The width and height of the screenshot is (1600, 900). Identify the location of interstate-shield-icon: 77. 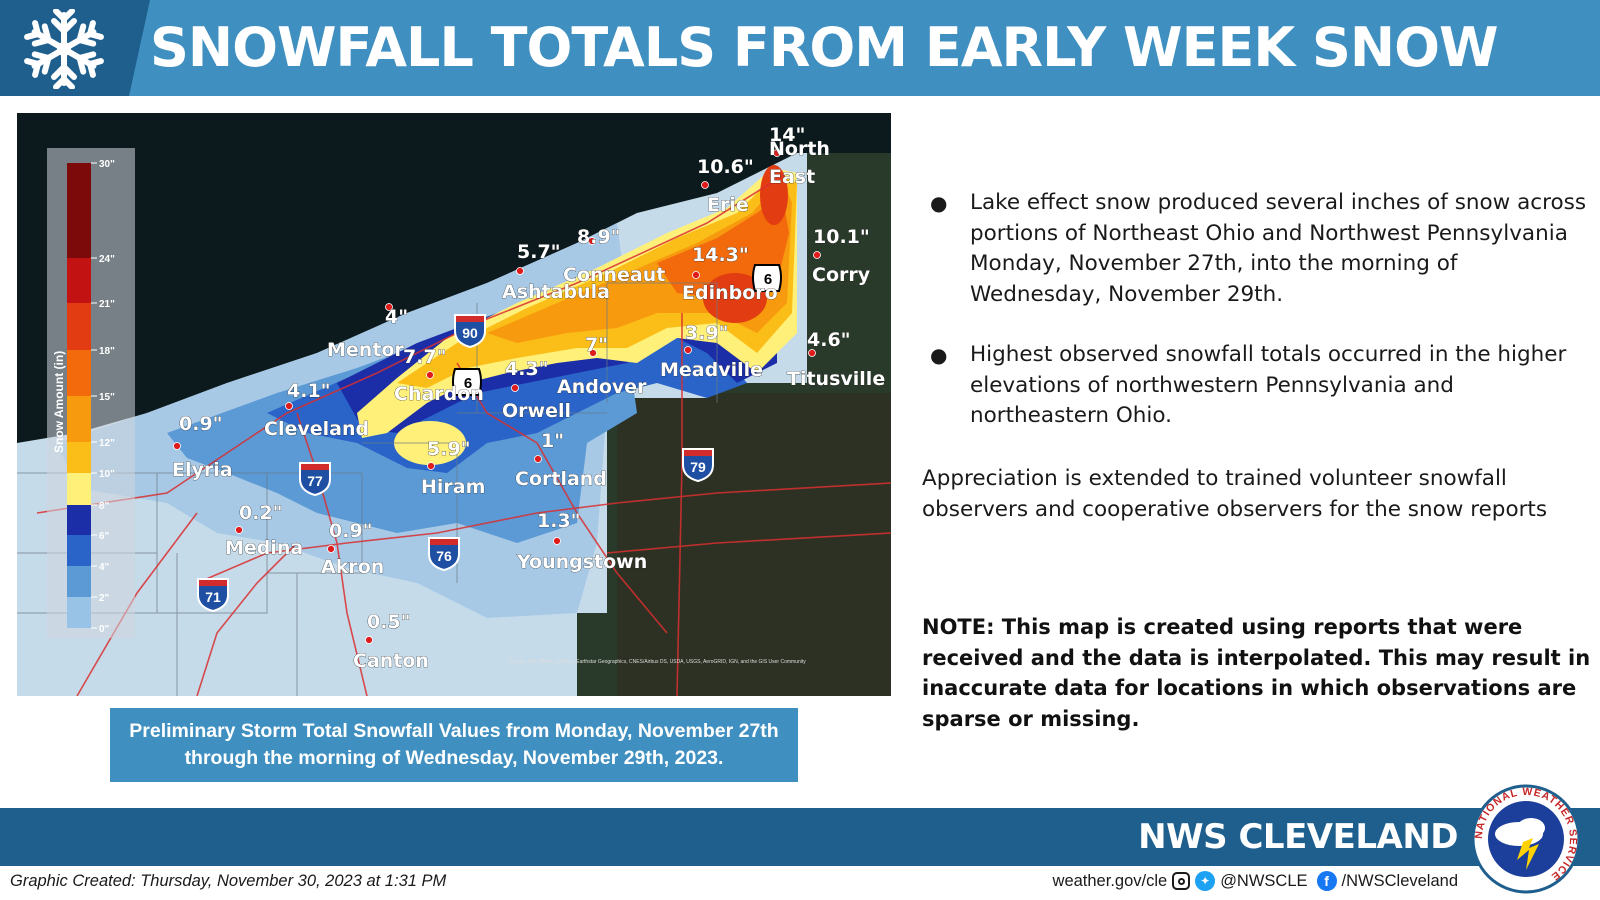
(315, 479).